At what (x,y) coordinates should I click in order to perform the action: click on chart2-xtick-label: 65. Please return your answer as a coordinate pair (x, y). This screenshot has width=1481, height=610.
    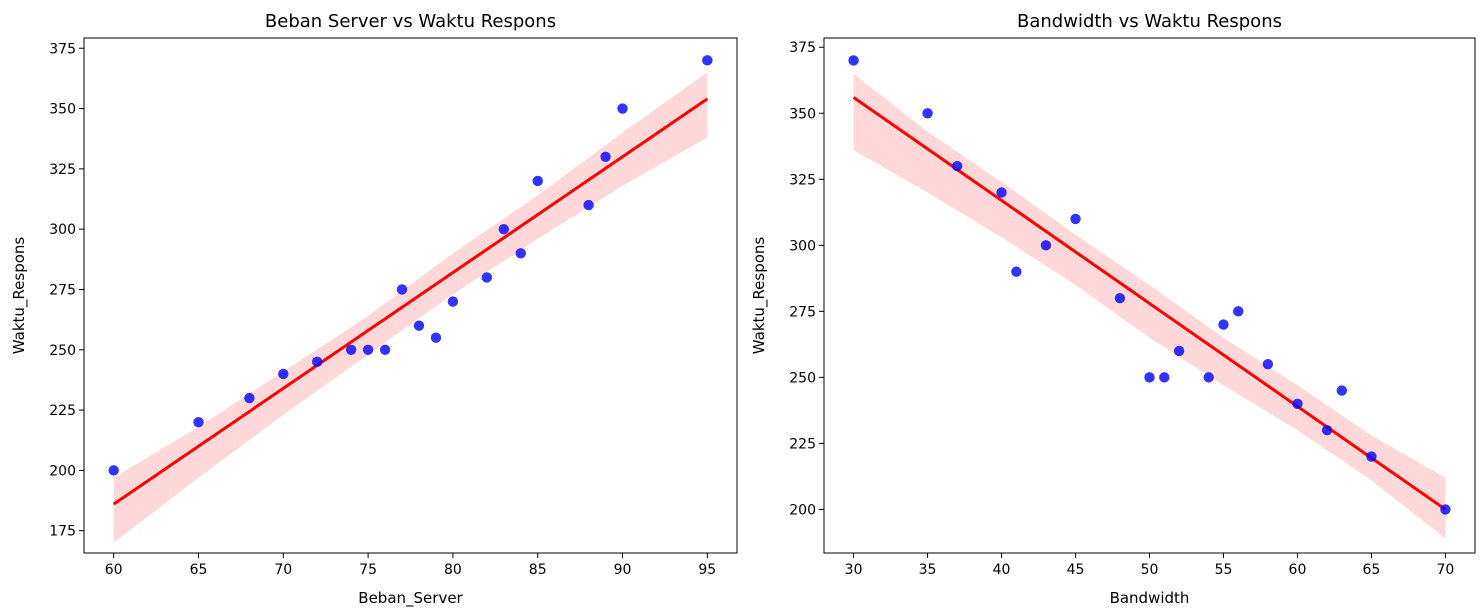
    Looking at the image, I should click on (1372, 570).